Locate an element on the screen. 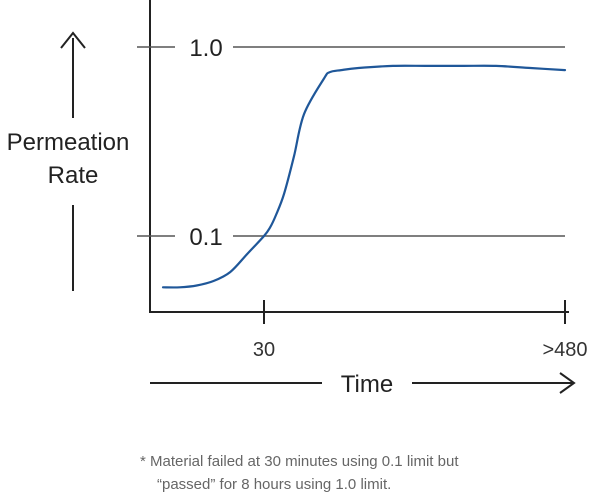  footnote-line2: “passed” for 8 hours using 1.0 limit. is located at coordinates (274, 484).